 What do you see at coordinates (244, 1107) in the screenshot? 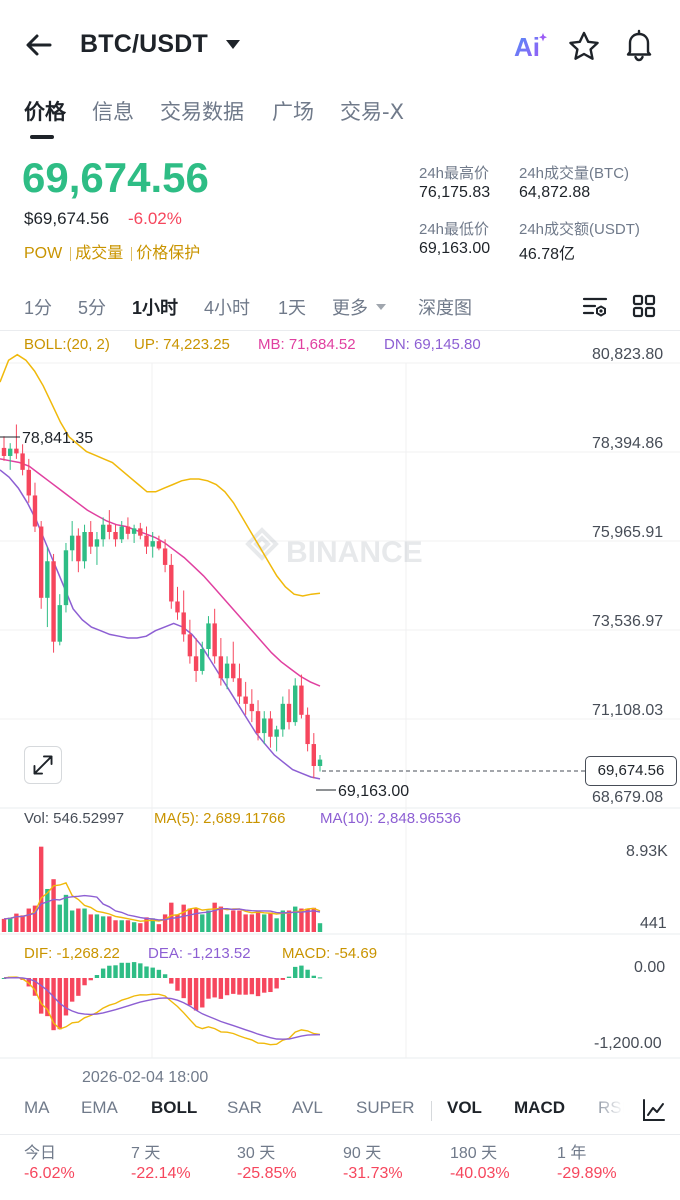
I see `ind-tab-sar: SAR` at bounding box center [244, 1107].